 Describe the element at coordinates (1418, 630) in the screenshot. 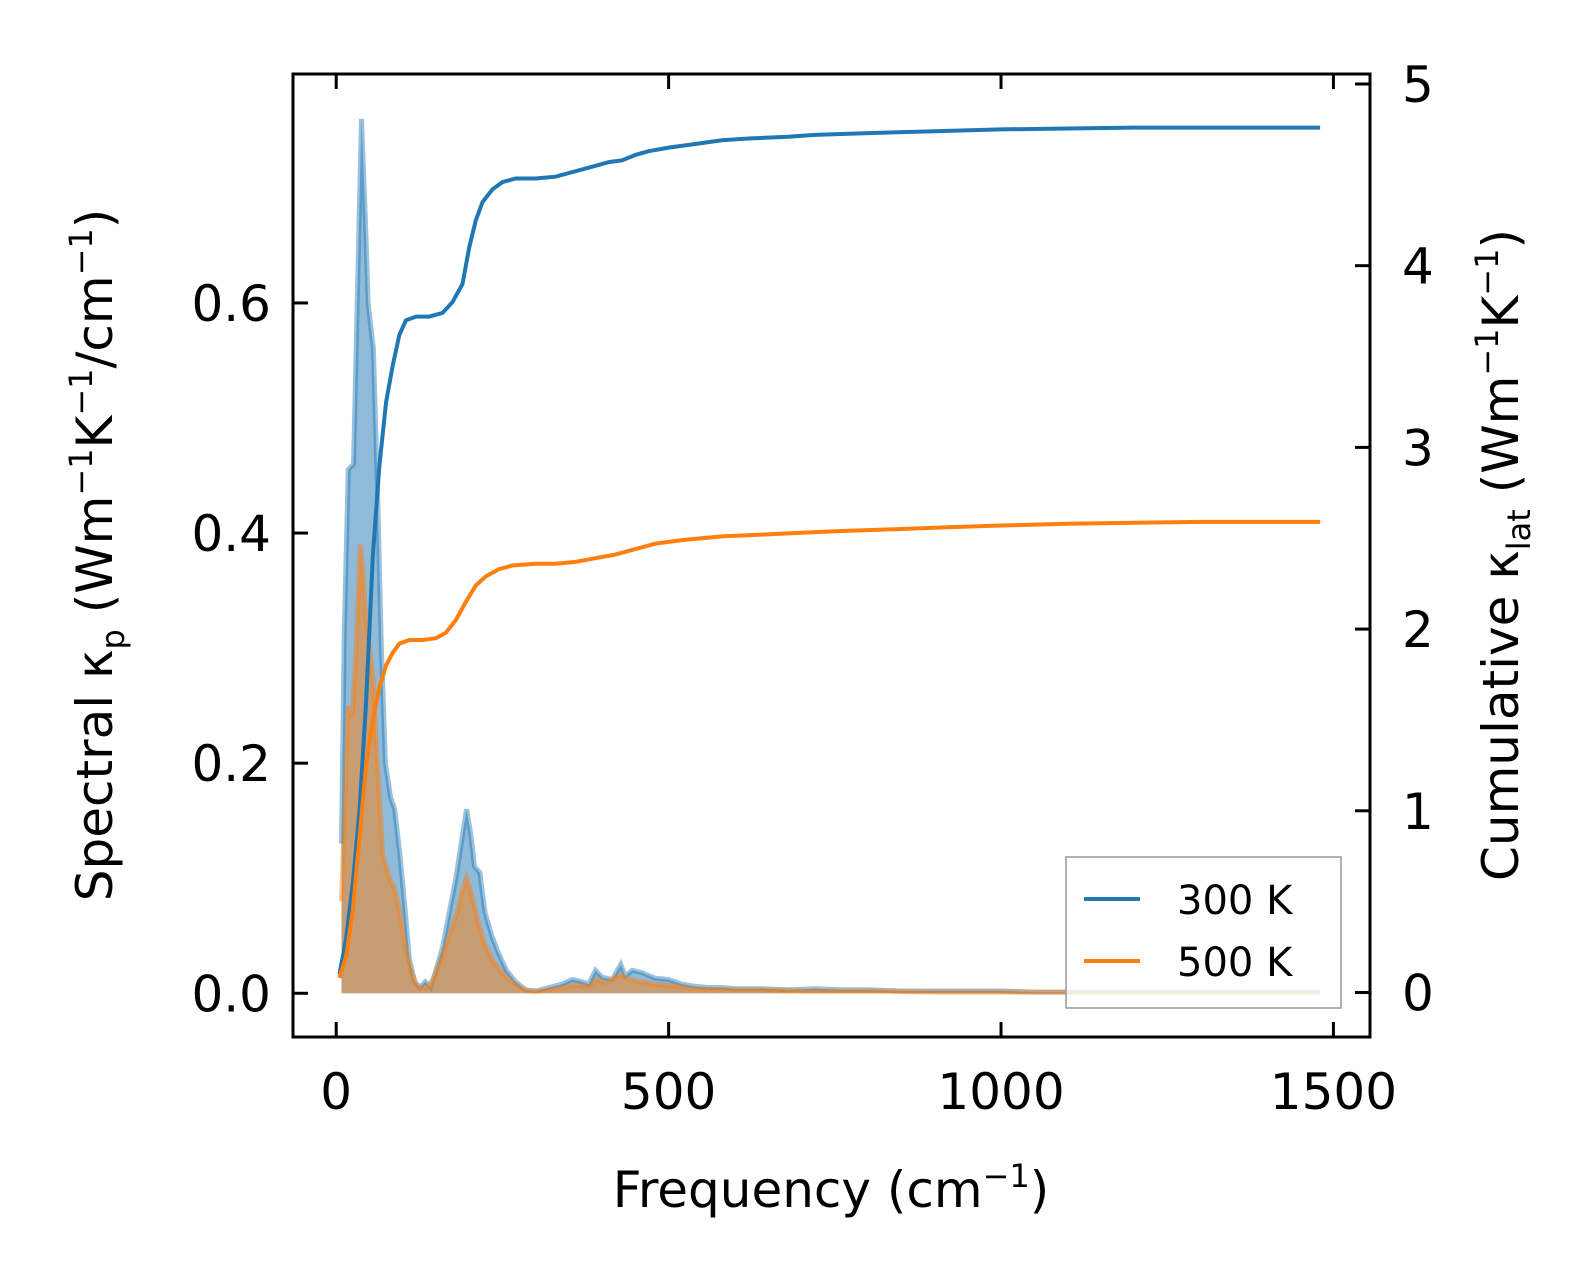

I see `y-right-tick-label: 2` at that location.